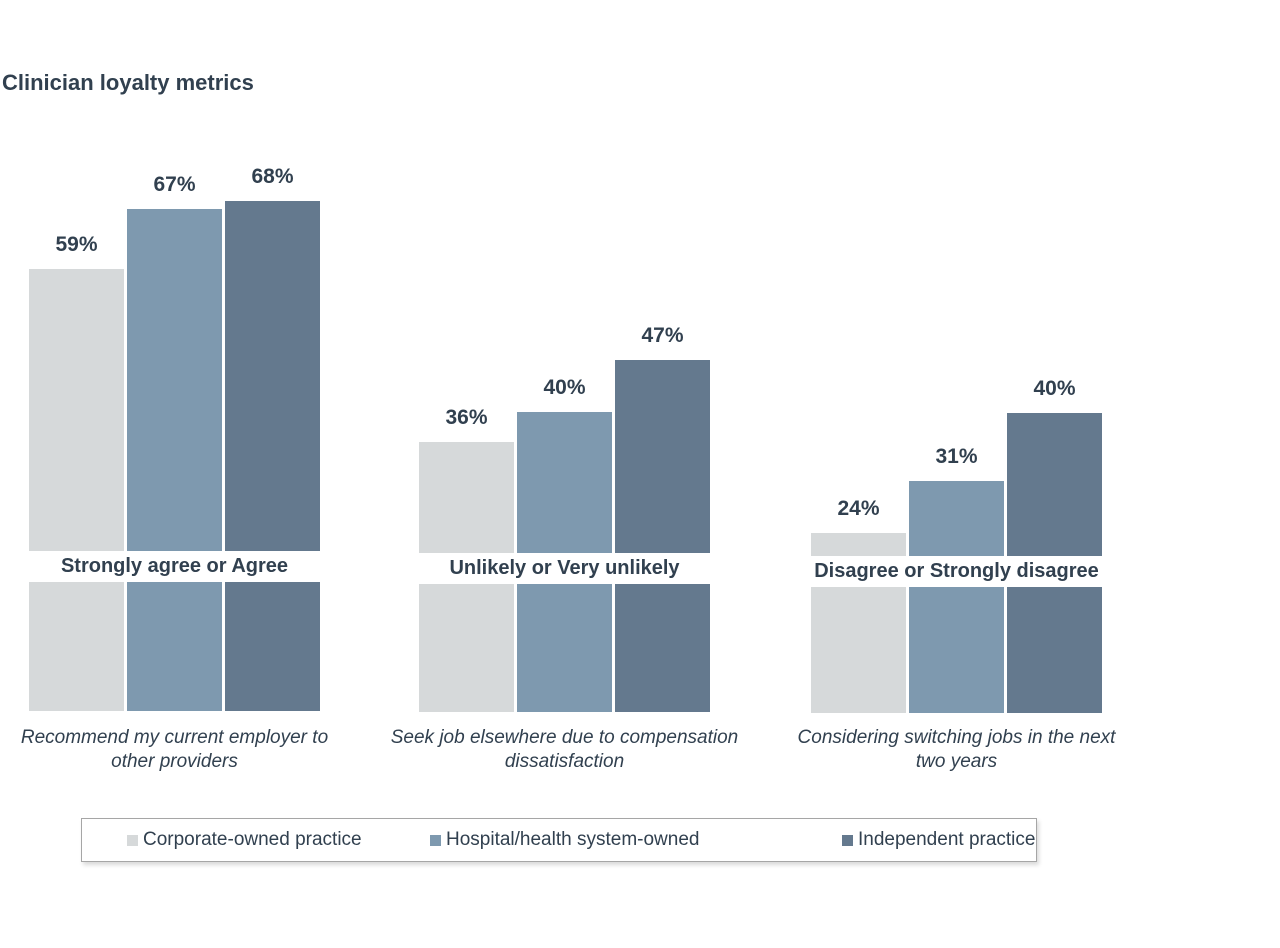 This screenshot has width=1280, height=948. What do you see at coordinates (956, 571) in the screenshot?
I see `category-band-label: Disagree or Strongly disagree` at bounding box center [956, 571].